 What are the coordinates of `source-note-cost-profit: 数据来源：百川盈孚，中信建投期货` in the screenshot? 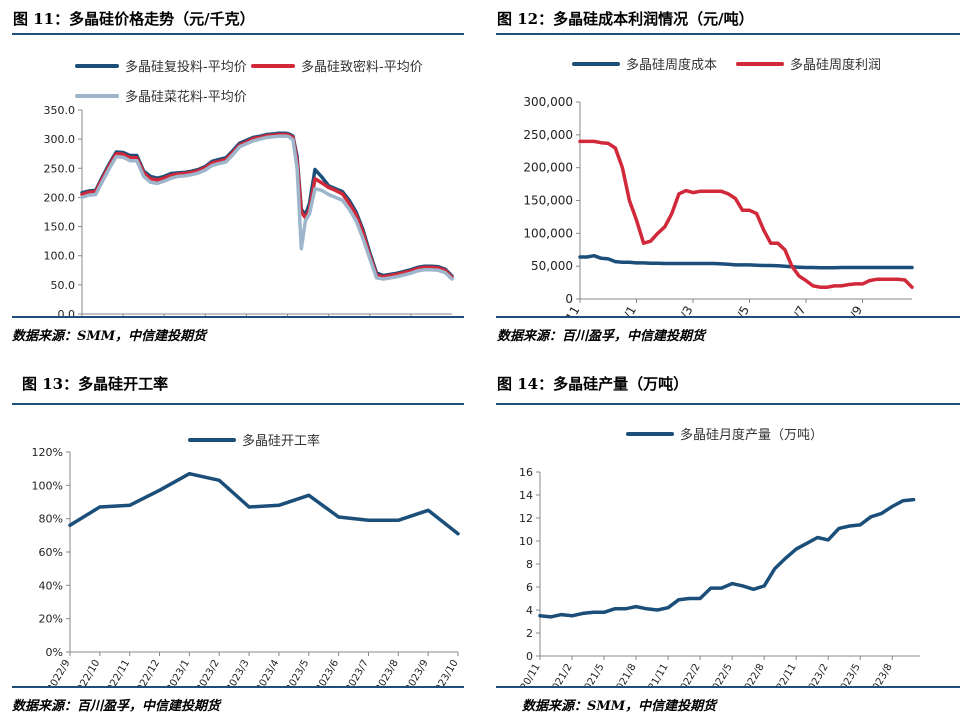 It's located at (601, 336).